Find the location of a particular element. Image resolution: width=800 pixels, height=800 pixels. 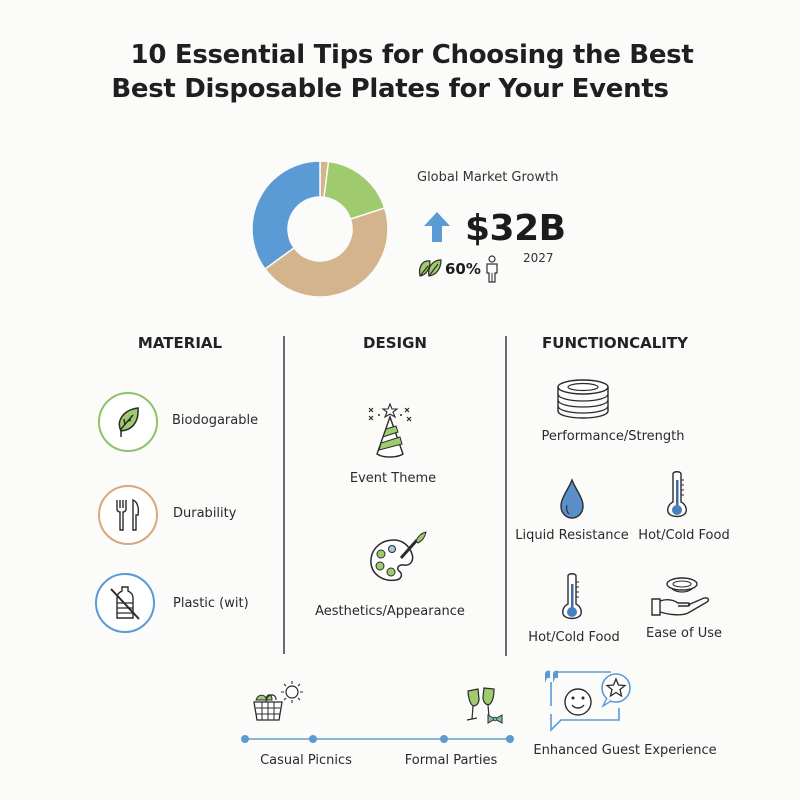

biodegradable-icon-ring is located at coordinates (128, 422).